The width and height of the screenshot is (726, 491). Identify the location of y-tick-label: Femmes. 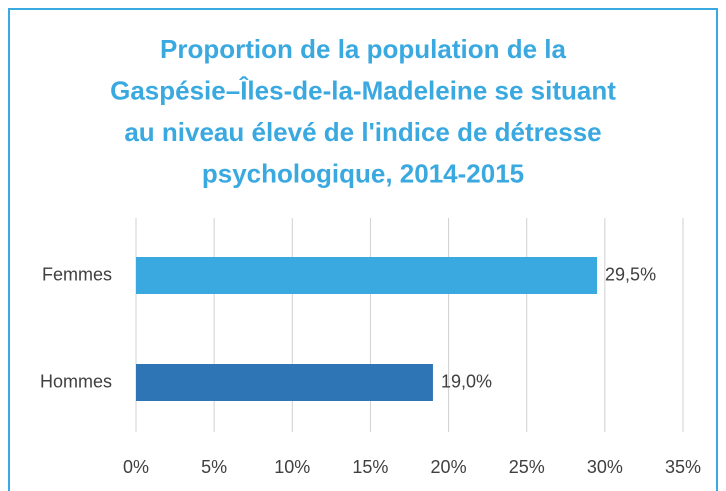
(77, 274).